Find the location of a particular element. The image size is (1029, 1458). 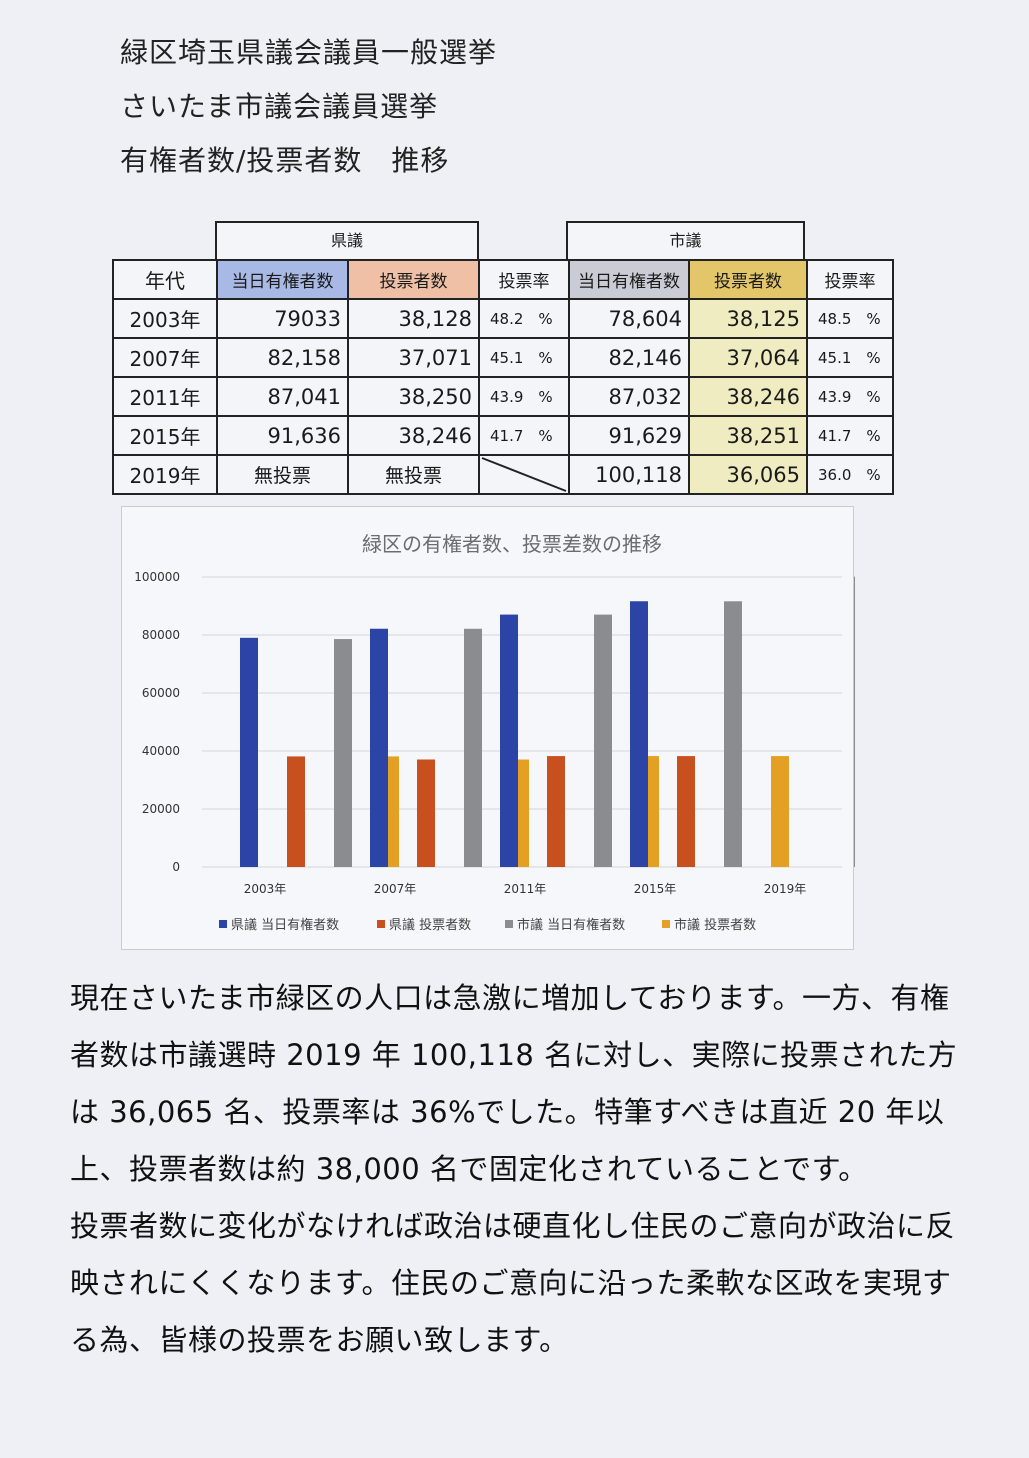

cell-k-ballots: 38,246 is located at coordinates (413, 435).